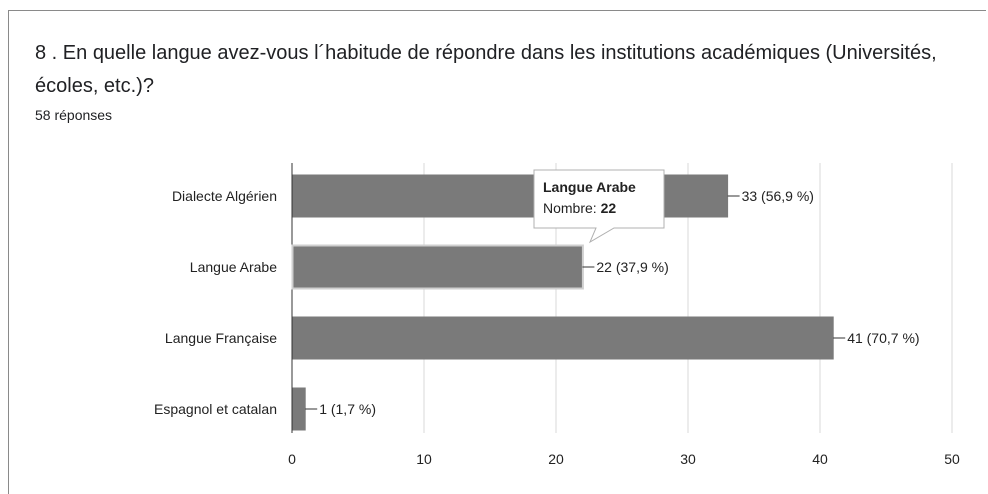 The width and height of the screenshot is (988, 494). I want to click on tooltip: Langue Arabe Nombre: 22, so click(599, 206).